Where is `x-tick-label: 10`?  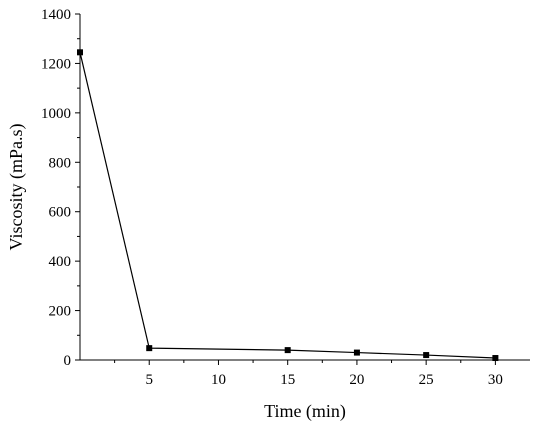 x-tick-label: 10 is located at coordinates (218, 380).